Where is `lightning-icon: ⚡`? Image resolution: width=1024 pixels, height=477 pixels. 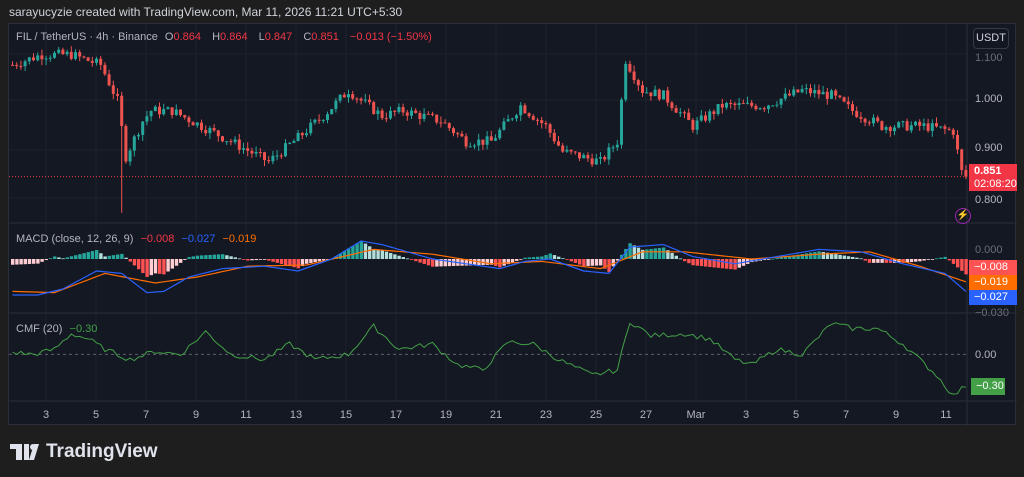 lightning-icon: ⚡ is located at coordinates (963, 216).